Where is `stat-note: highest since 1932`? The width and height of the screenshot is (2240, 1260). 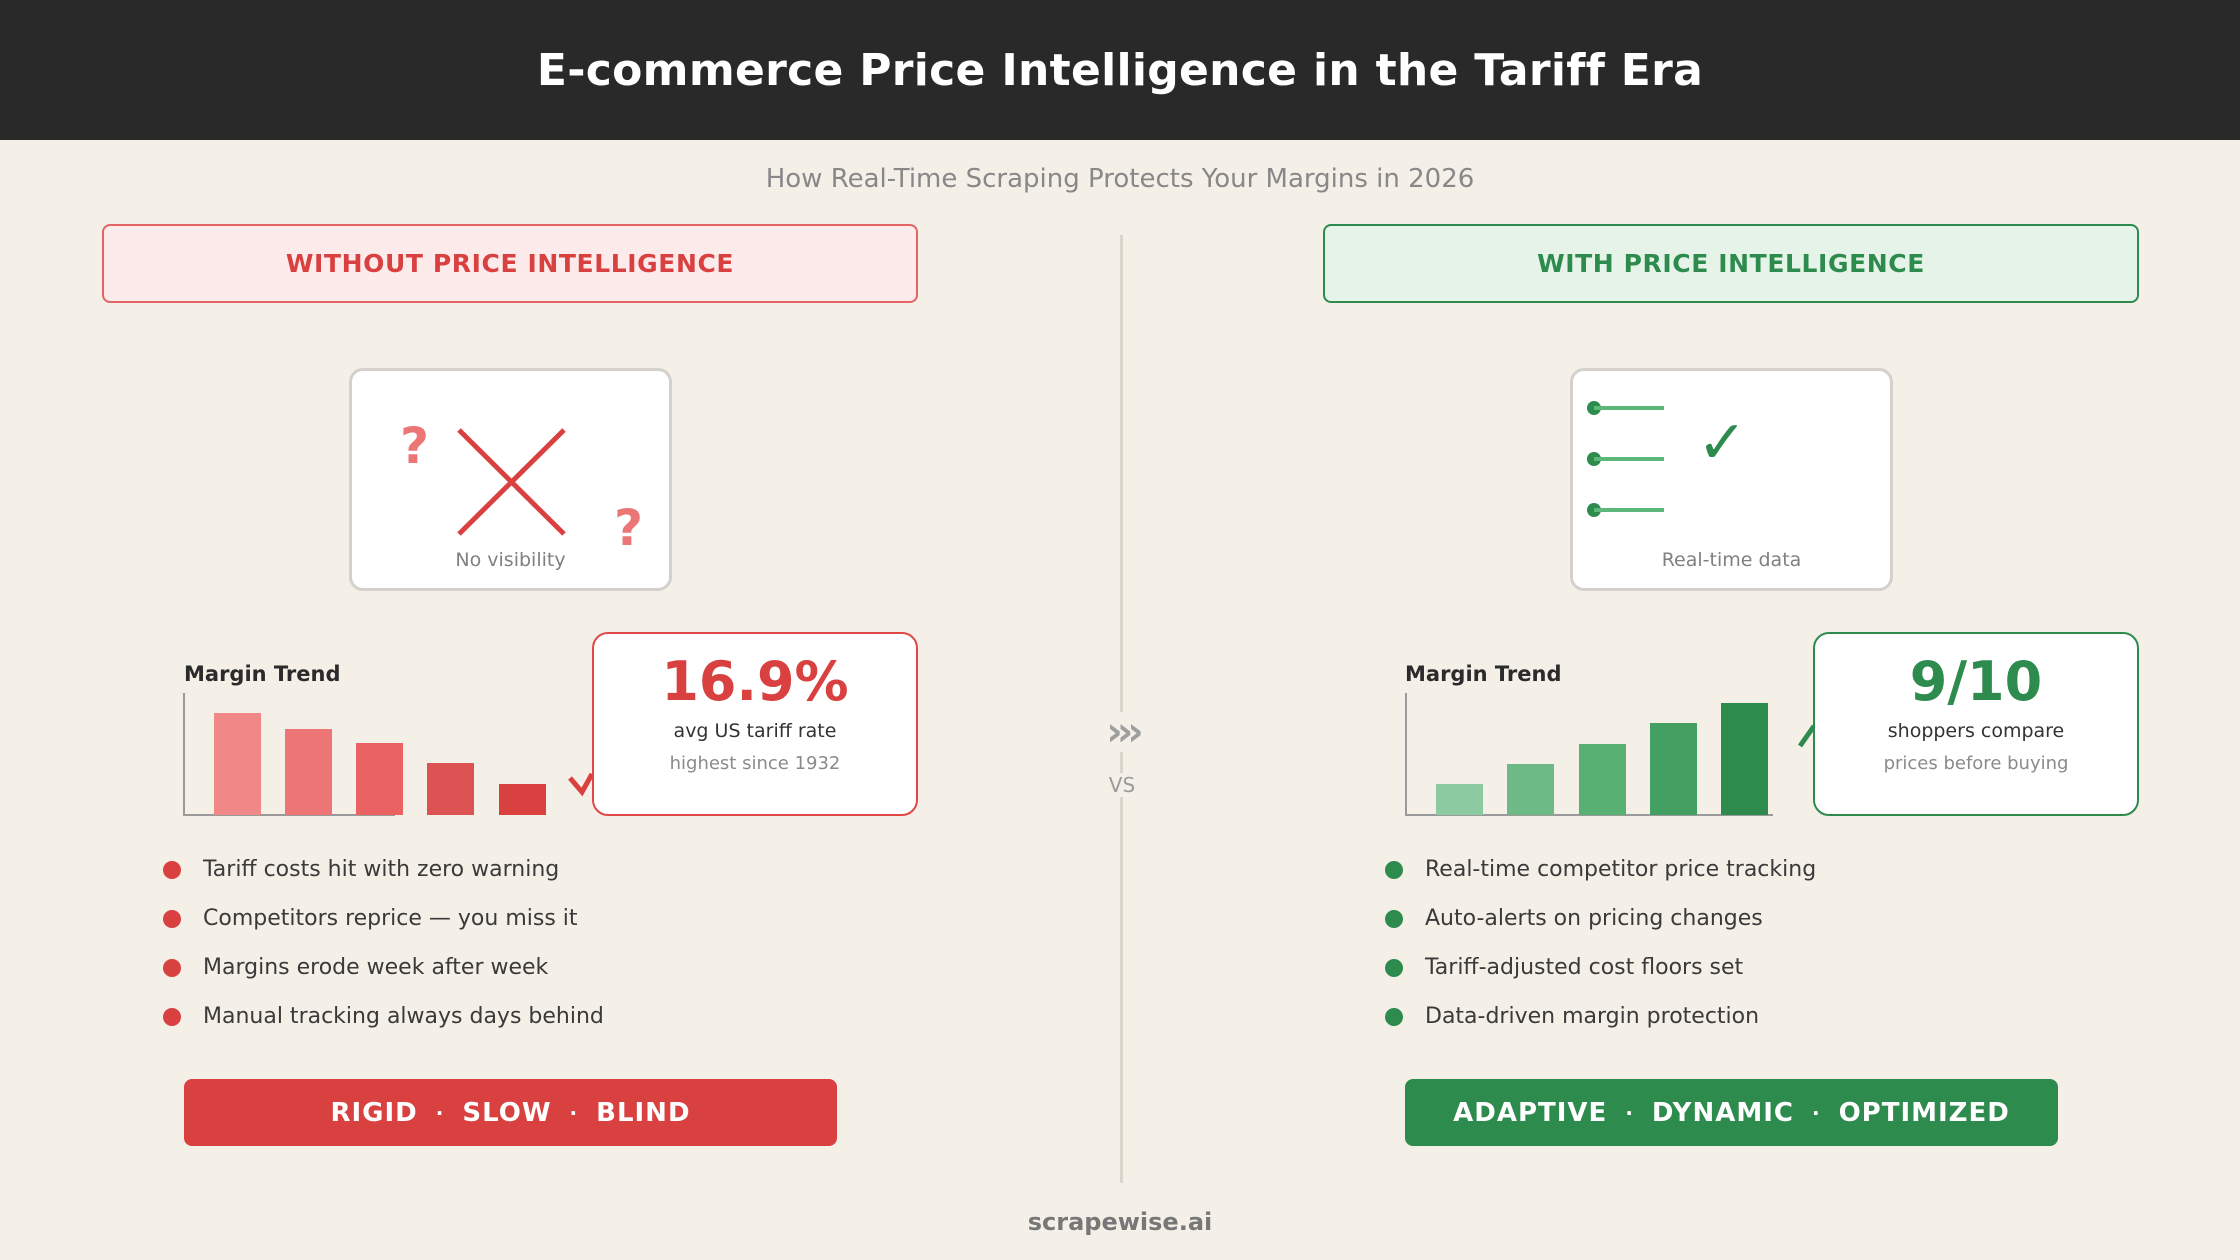
stat-note: highest since 1932 is located at coordinates (755, 763).